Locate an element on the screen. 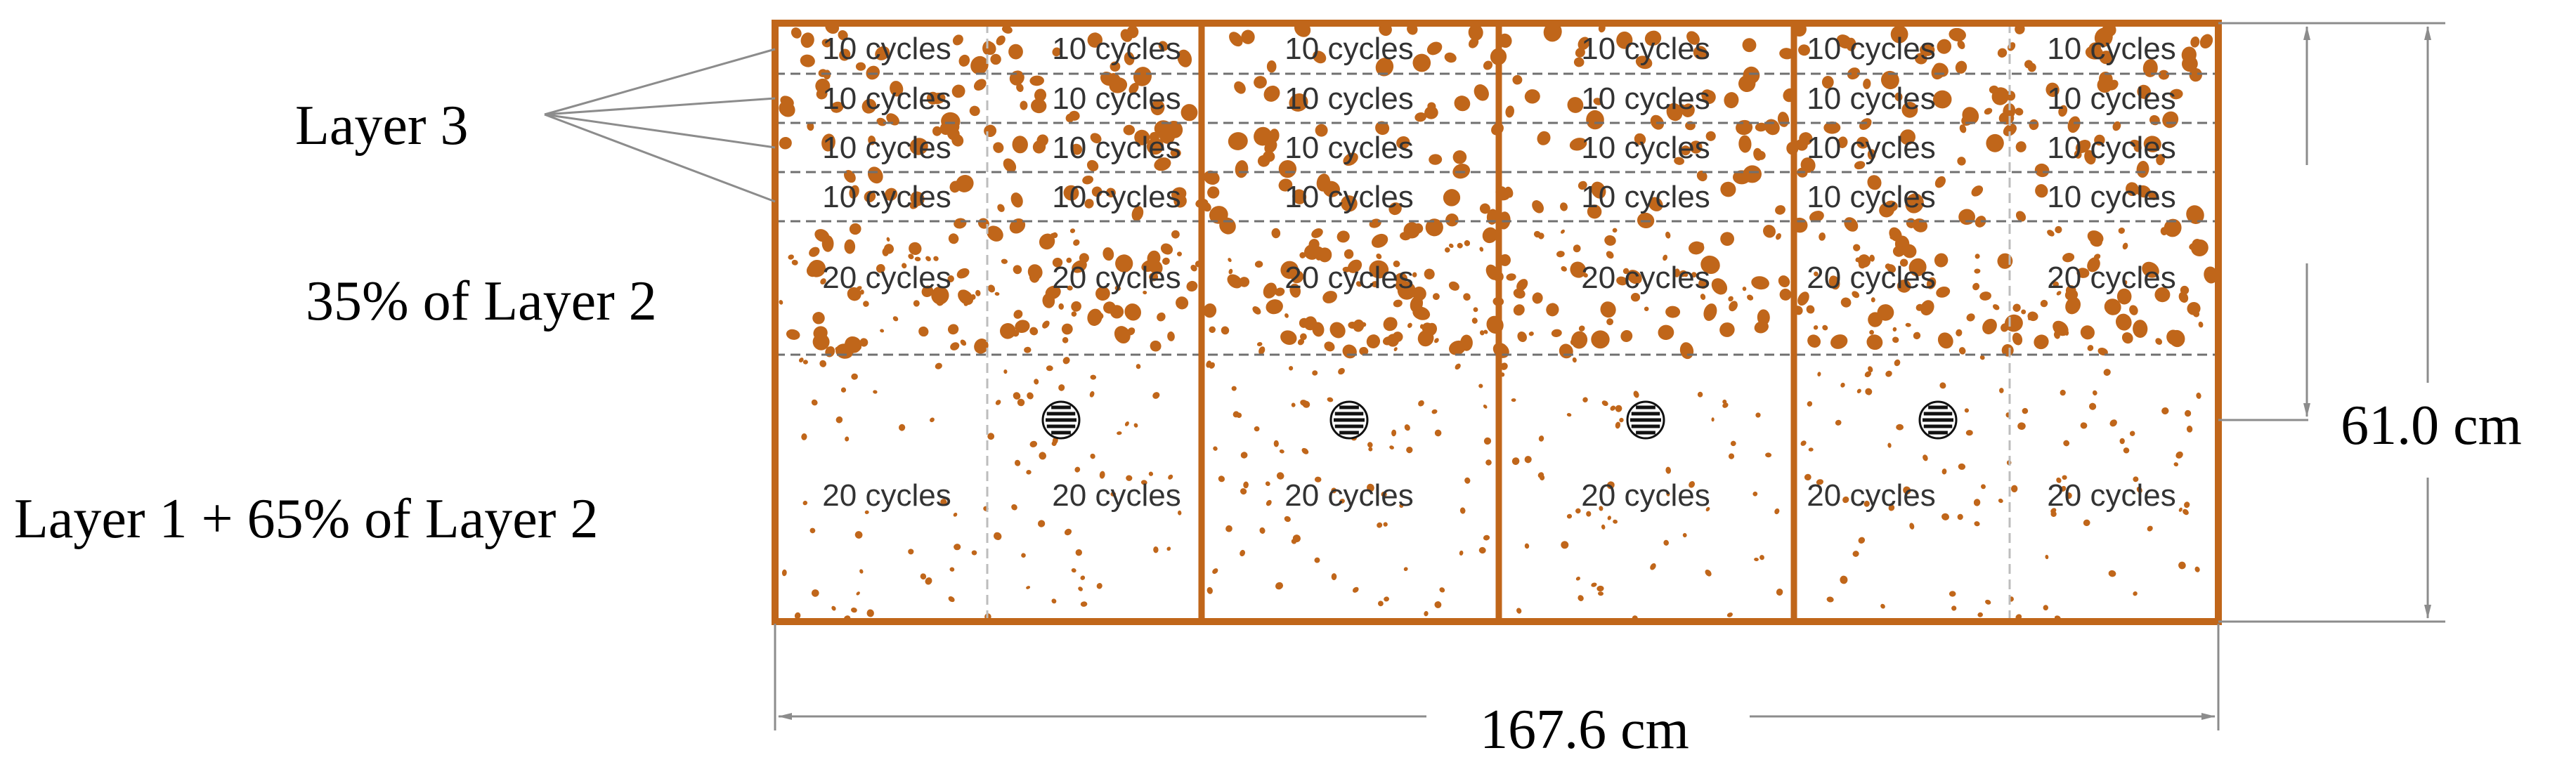  layer3-leader-lines is located at coordinates (660, 126).